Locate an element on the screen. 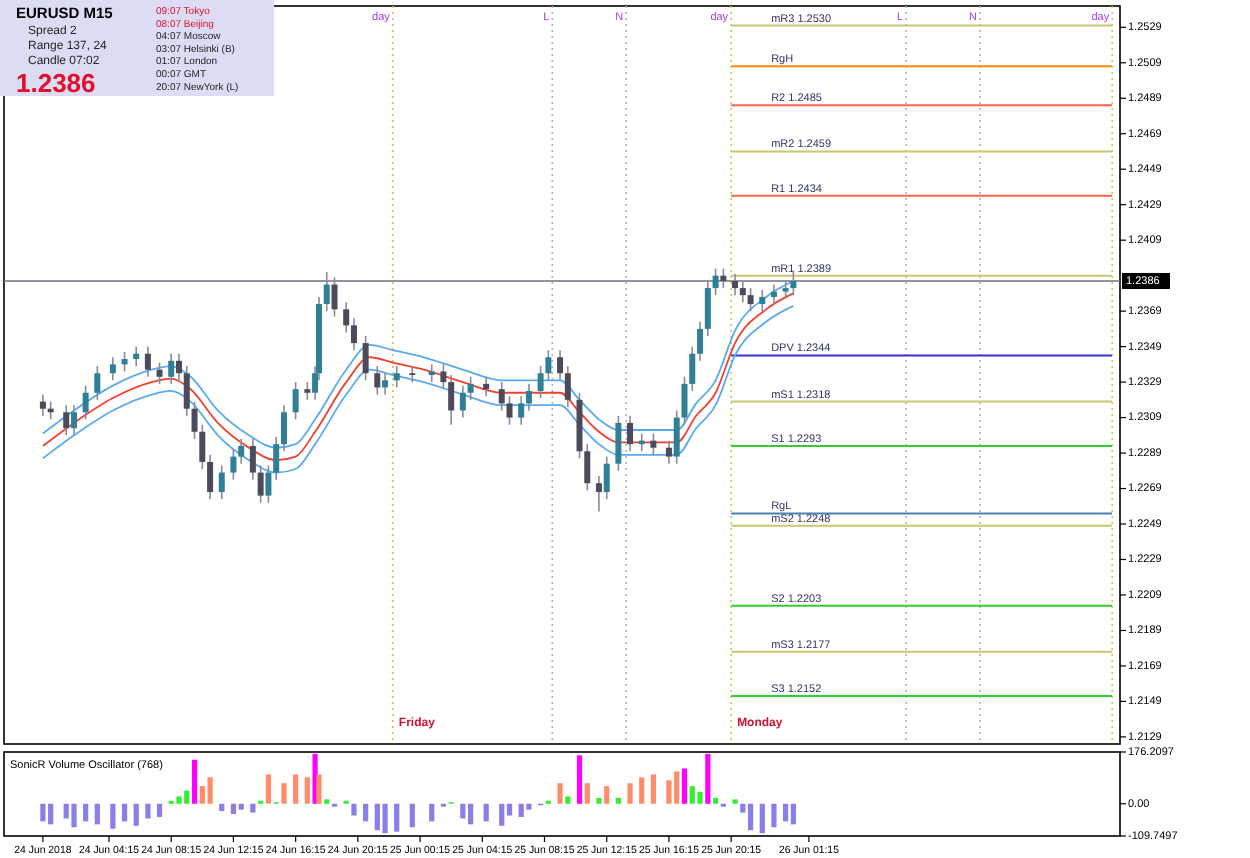  annotation: 1.2386 is located at coordinates (56, 83).